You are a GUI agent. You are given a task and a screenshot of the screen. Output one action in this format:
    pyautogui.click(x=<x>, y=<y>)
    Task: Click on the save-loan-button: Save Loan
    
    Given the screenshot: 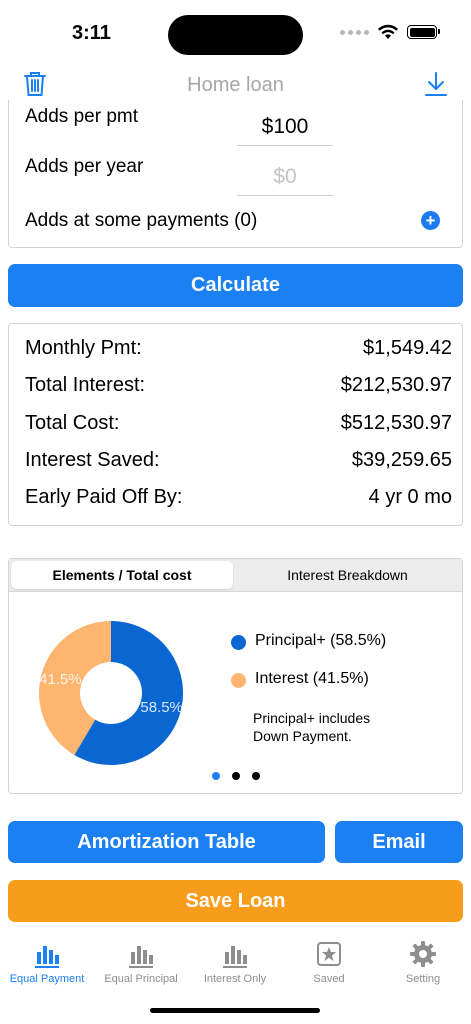 What is the action you would take?
    pyautogui.click(x=235, y=901)
    